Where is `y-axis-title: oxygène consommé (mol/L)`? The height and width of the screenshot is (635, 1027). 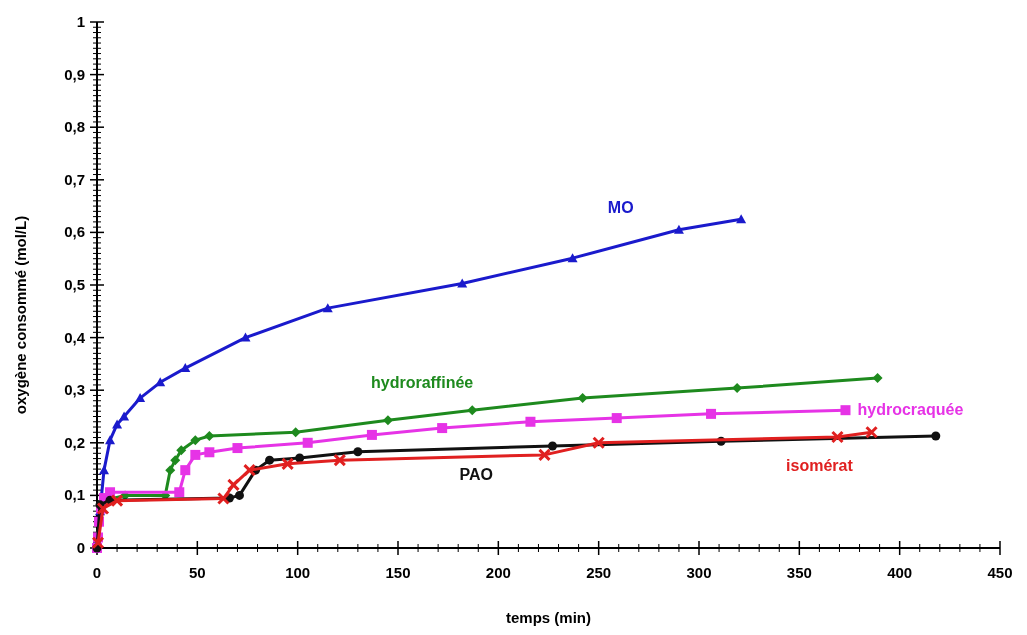 y-axis-title: oxygène consommé (mol/L) is located at coordinates (20, 315).